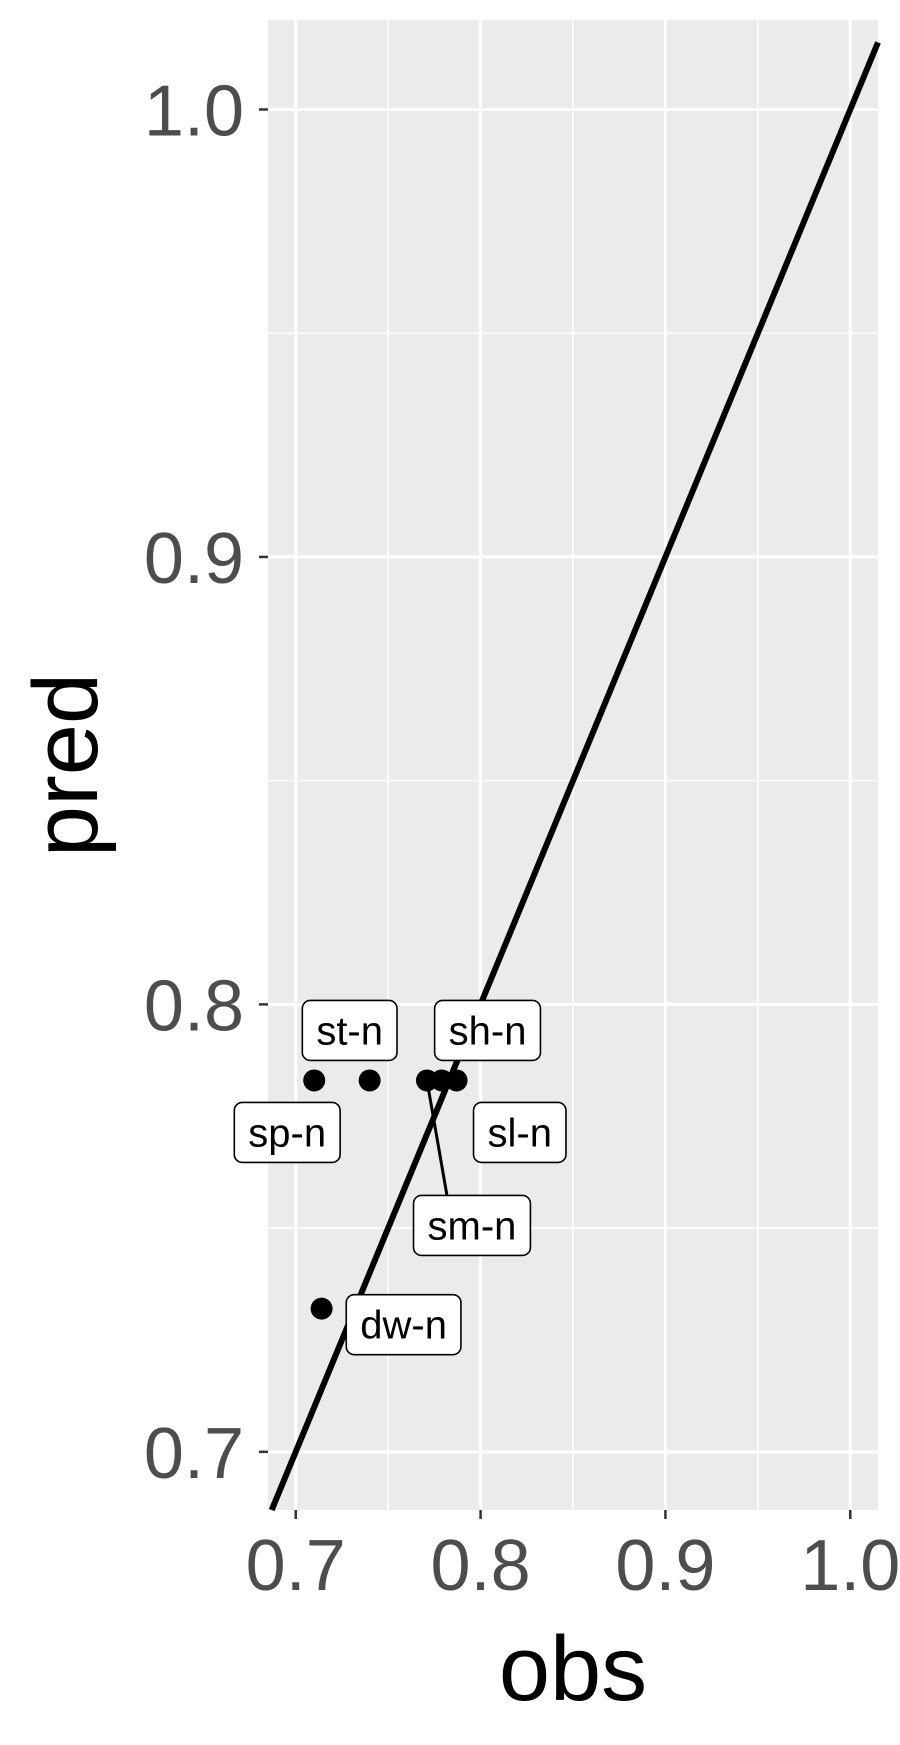 This screenshot has width=900, height=1745. Describe the element at coordinates (481, 1566) in the screenshot. I see `x-tick-label: 0.8` at that location.